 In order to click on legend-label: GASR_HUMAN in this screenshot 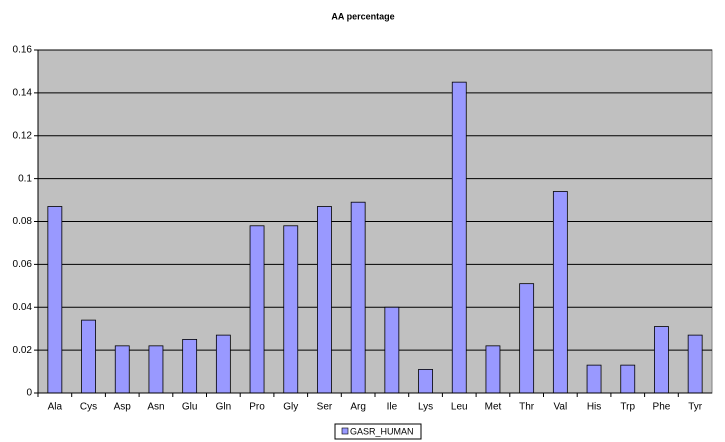, I will do `click(382, 431)`.